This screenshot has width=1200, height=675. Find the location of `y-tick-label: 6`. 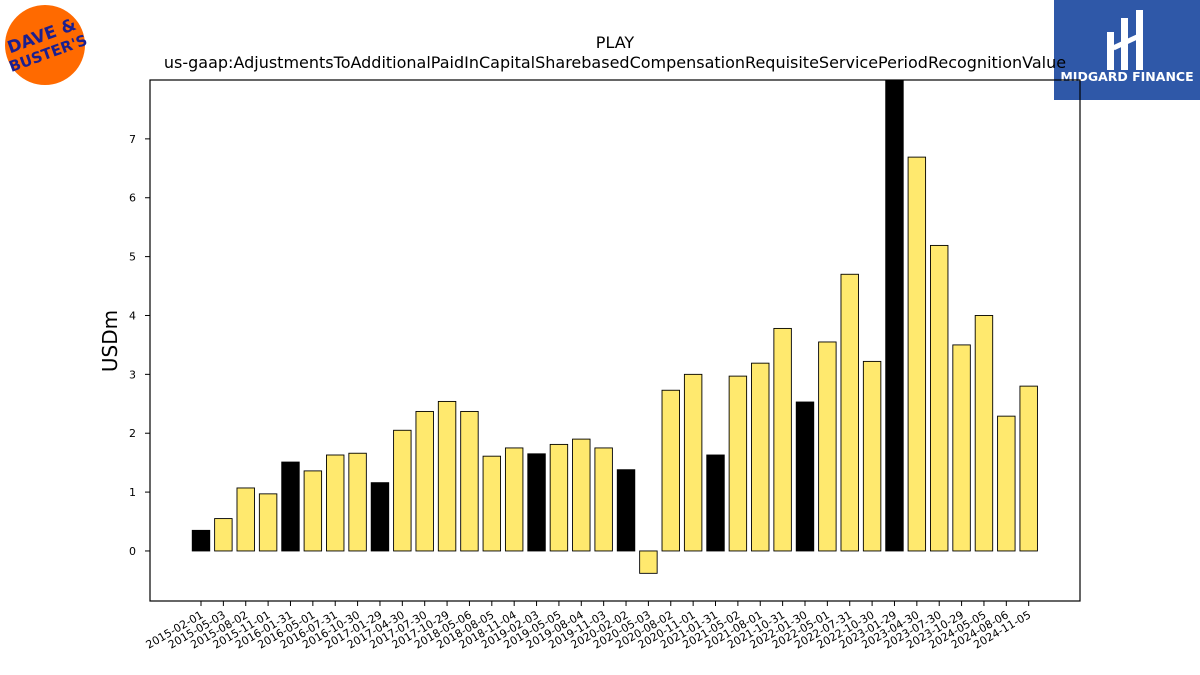

y-tick-label: 6 is located at coordinates (132, 198).